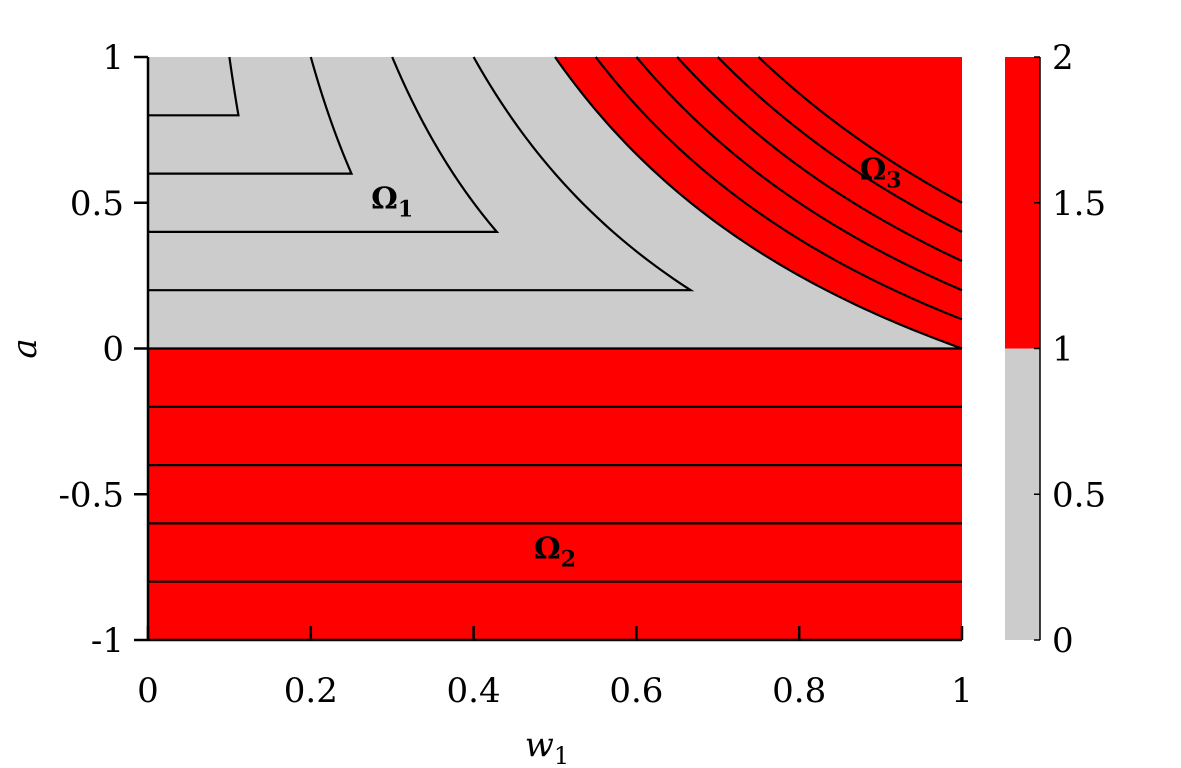 Image resolution: width=1181 pixels, height=768 pixels. I want to click on x-tick-label: 1, so click(962, 691).